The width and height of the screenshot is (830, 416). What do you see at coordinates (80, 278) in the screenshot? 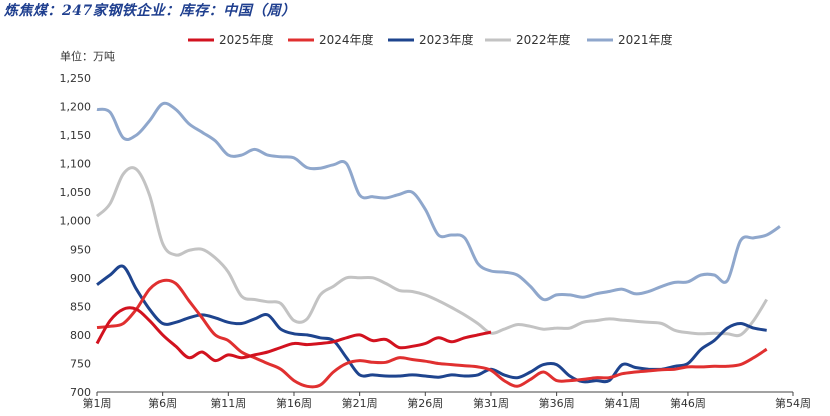
I see `y-tick-label: 900` at bounding box center [80, 278].